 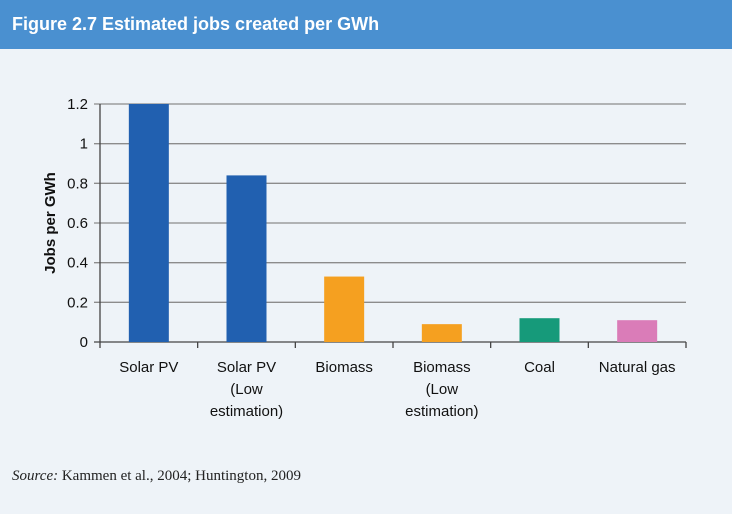 I want to click on y-tick-label: 0, so click(x=84, y=342).